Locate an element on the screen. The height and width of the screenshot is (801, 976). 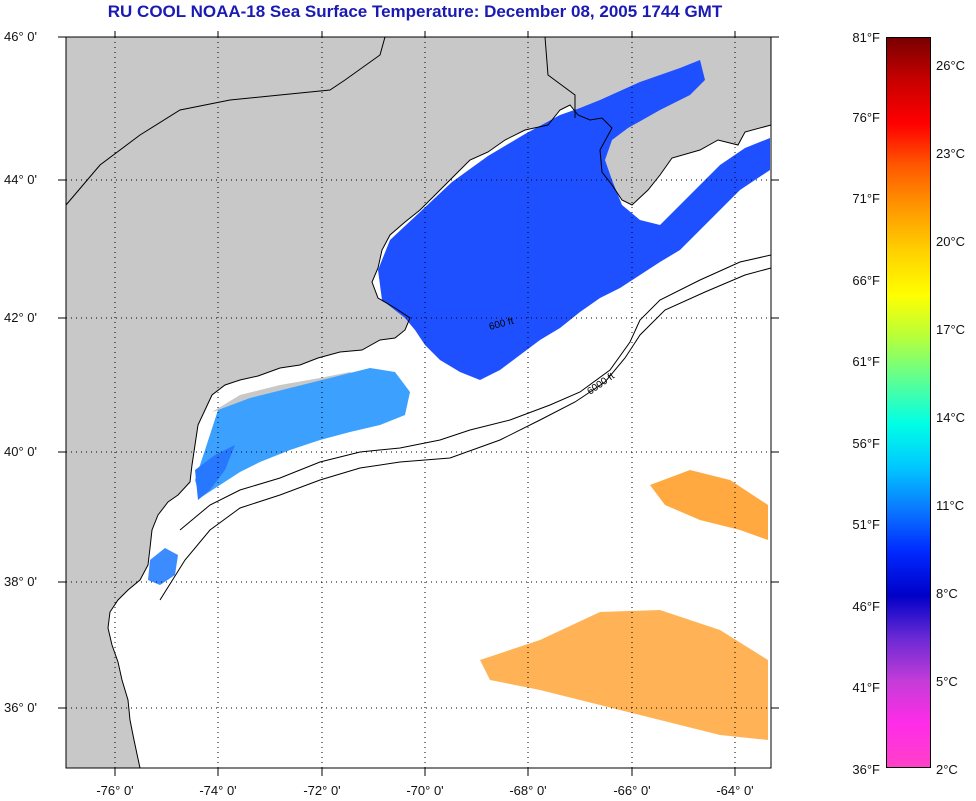
colorbar-label-36f: 36°F is located at coordinates (866, 769).